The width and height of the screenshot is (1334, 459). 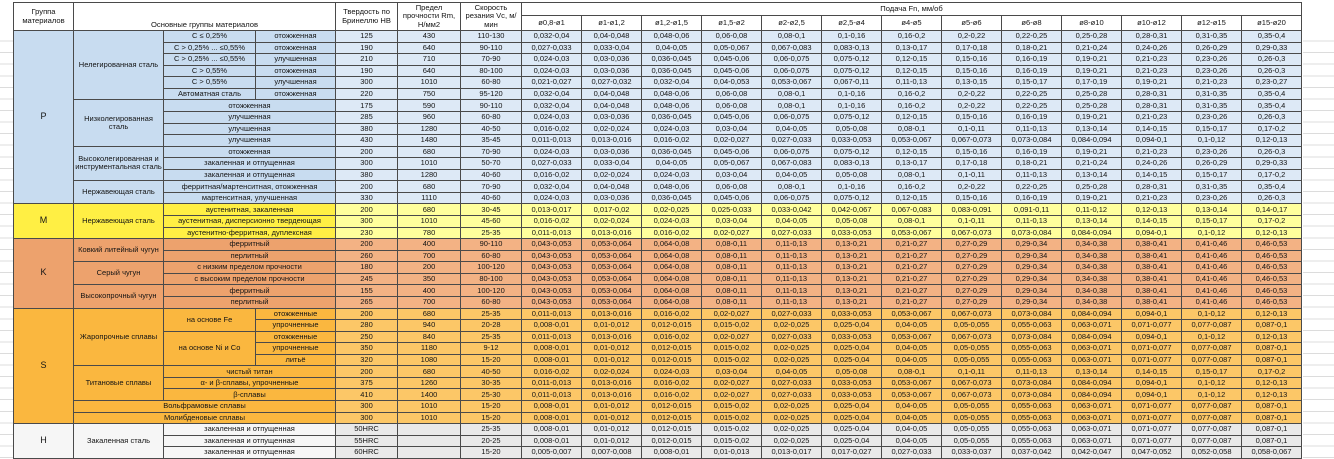 I want to click on hardness-cell: 430, so click(x=366, y=140).